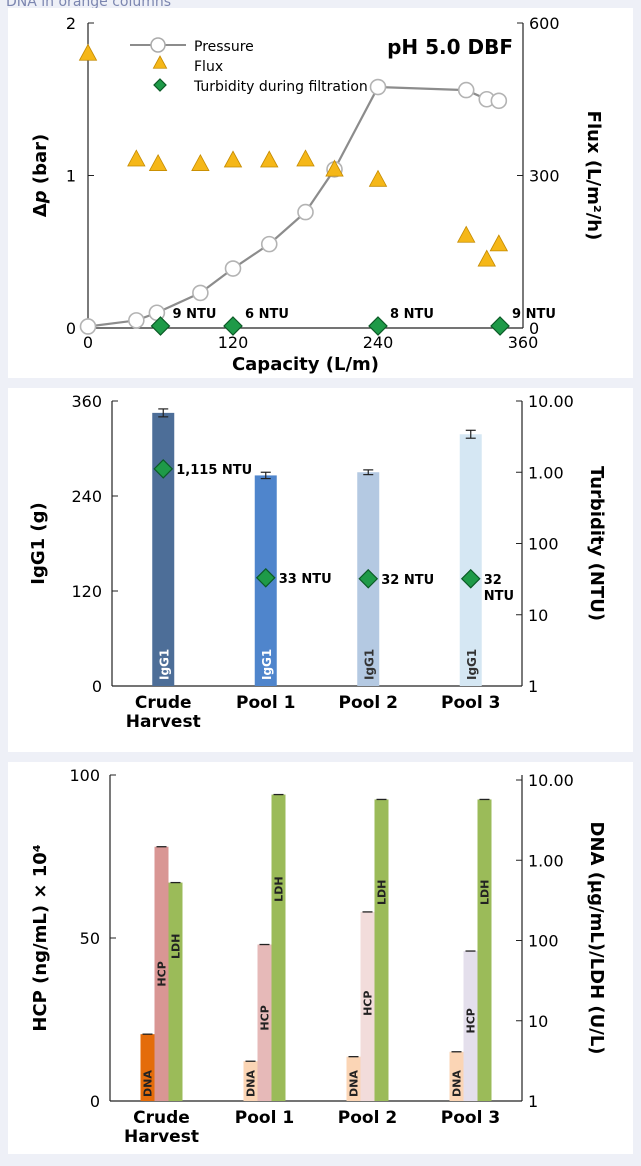  What do you see at coordinates (208, 67) in the screenshot?
I see `legend-flux-text: Flux` at bounding box center [208, 67].